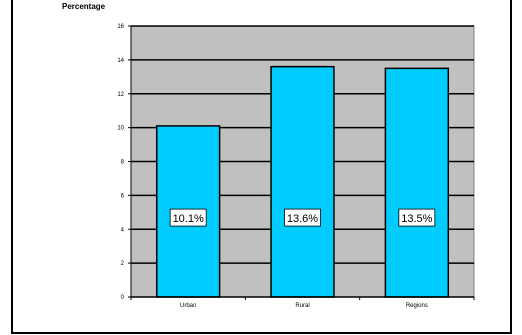  What do you see at coordinates (84, 6) in the screenshot?
I see `y-axis-title: Percentage` at bounding box center [84, 6].